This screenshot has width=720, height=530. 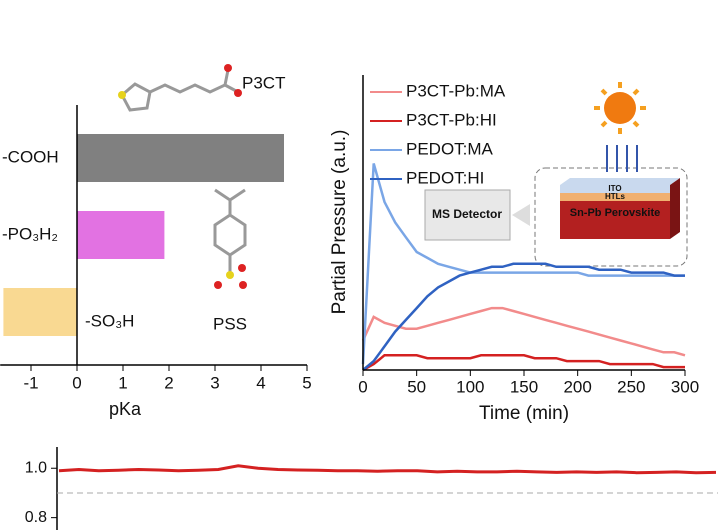 What do you see at coordinates (30, 156) in the screenshot?
I see `category-label: -COOH` at bounding box center [30, 156].